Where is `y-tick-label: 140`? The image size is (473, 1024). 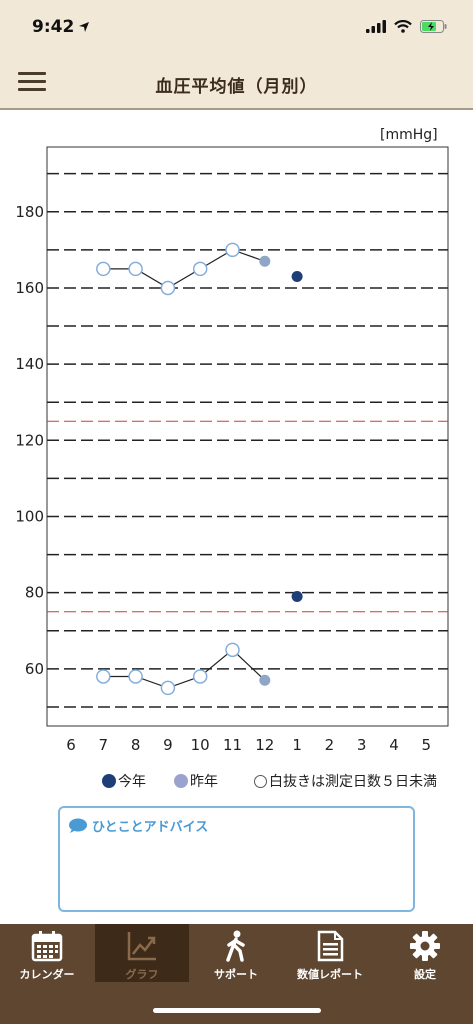 y-tick-label: 140 is located at coordinates (29, 364).